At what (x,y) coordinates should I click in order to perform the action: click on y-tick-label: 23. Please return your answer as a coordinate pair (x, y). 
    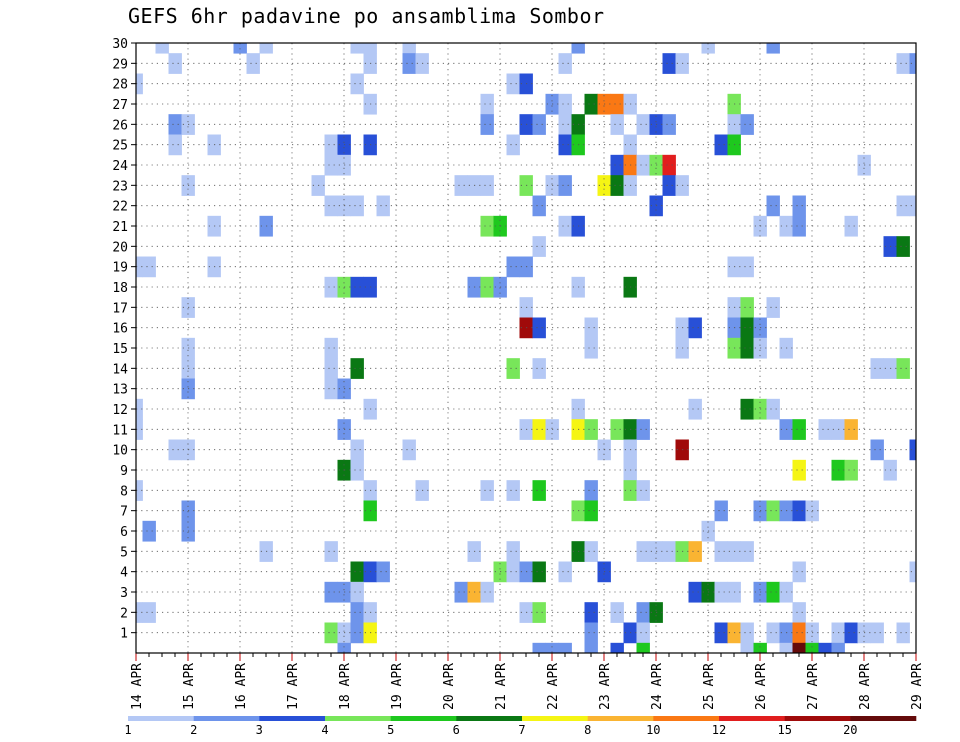
    Looking at the image, I should click on (120, 186).